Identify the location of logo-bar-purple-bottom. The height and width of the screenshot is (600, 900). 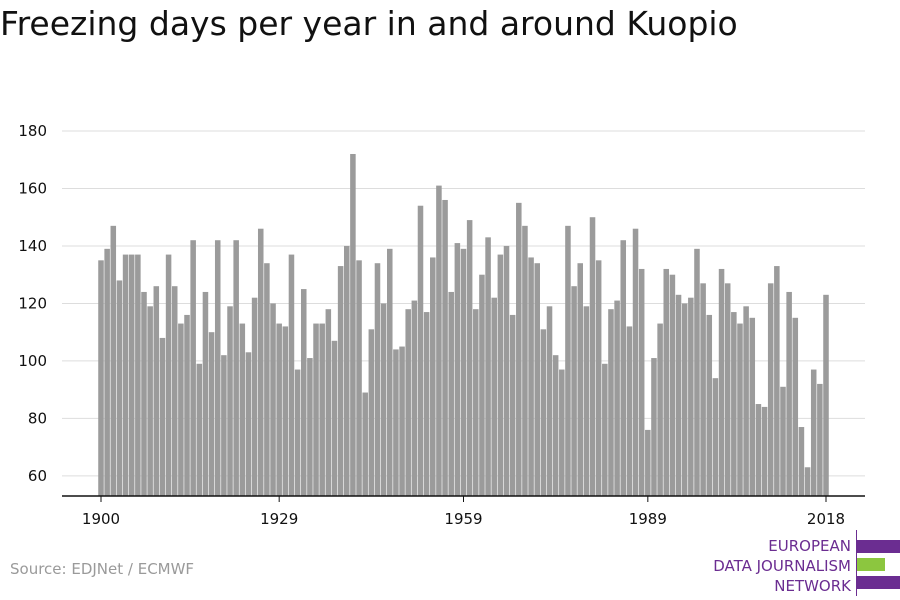
(878, 582).